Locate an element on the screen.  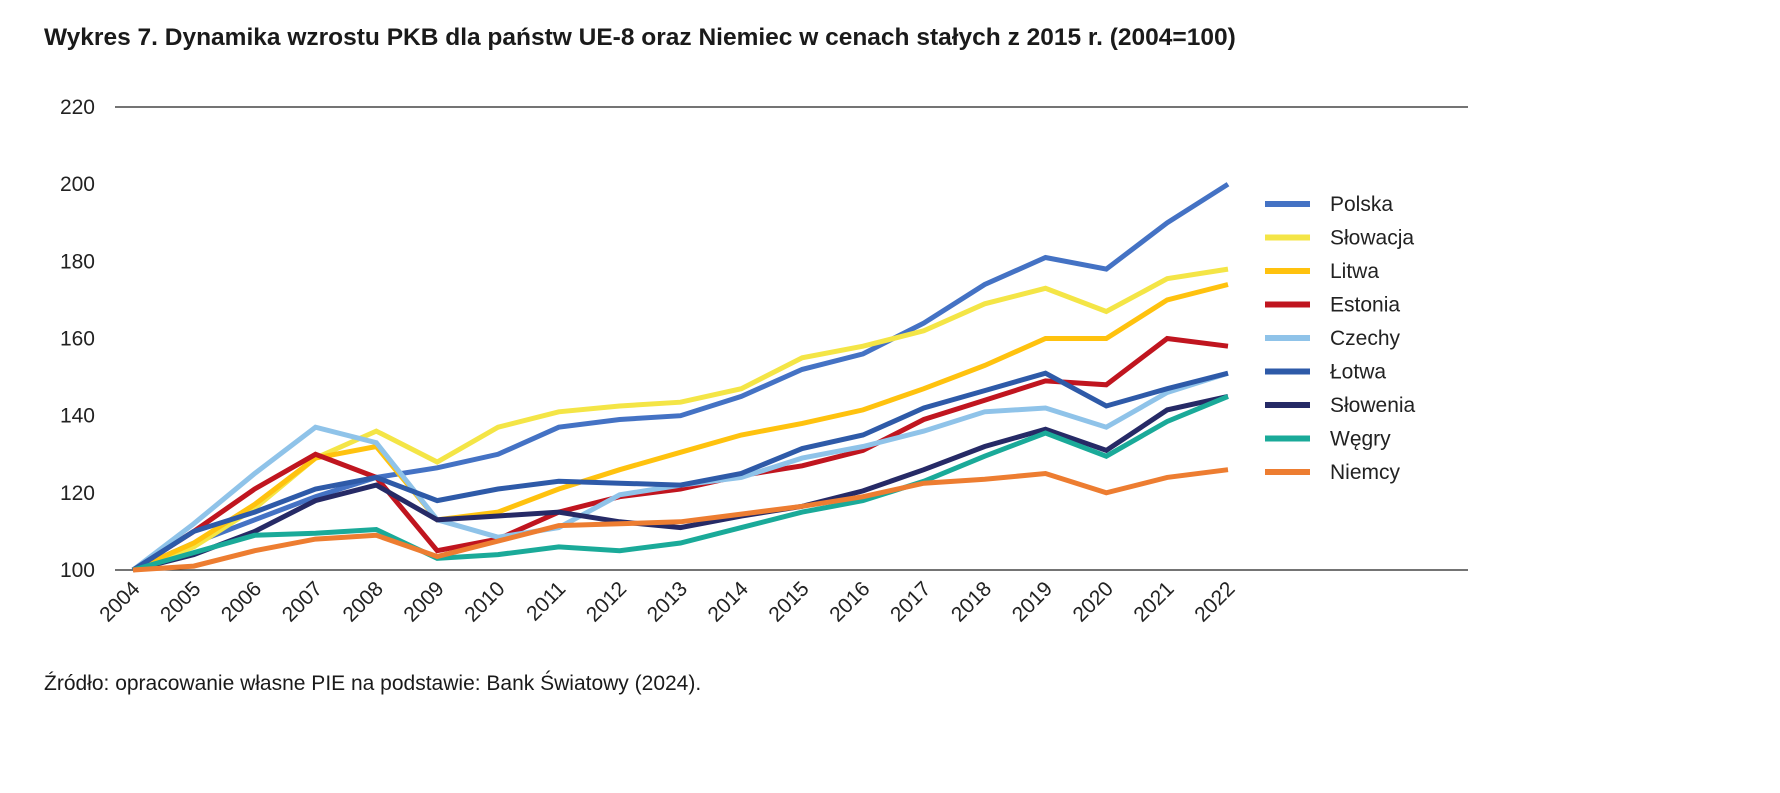
x-tick-label: 2021 is located at coordinates (1153, 601).